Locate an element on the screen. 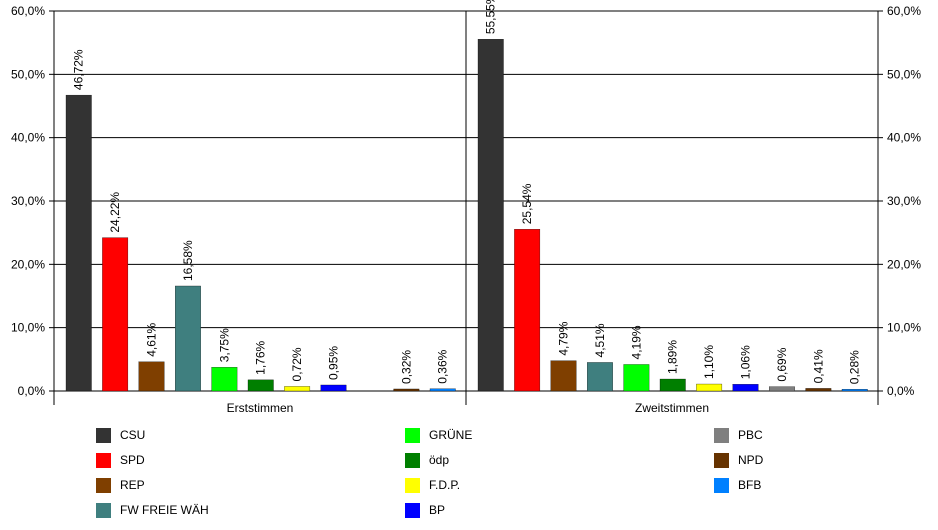 This screenshot has width=938, height=530. y-tick-label-right: 20,0% is located at coordinates (904, 264).